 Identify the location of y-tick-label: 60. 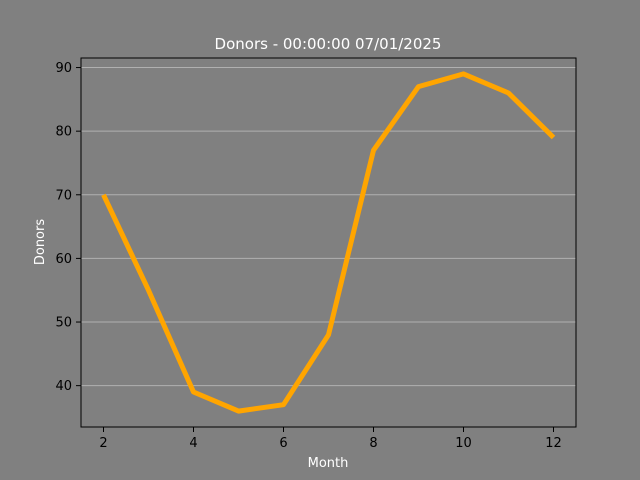
(63, 259).